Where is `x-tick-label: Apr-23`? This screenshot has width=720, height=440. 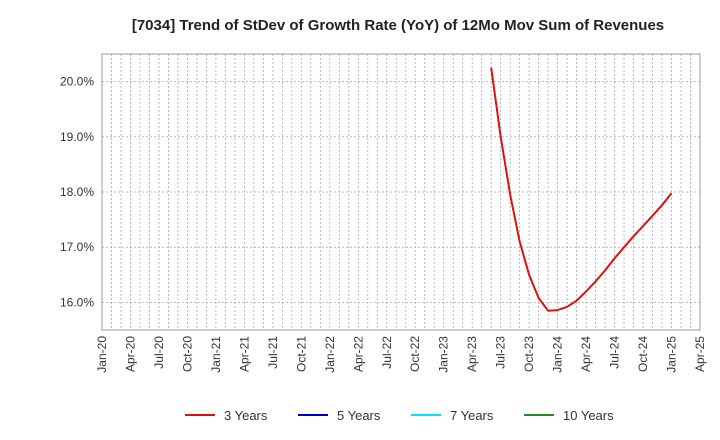
x-tick-label: Apr-23 is located at coordinates (472, 354).